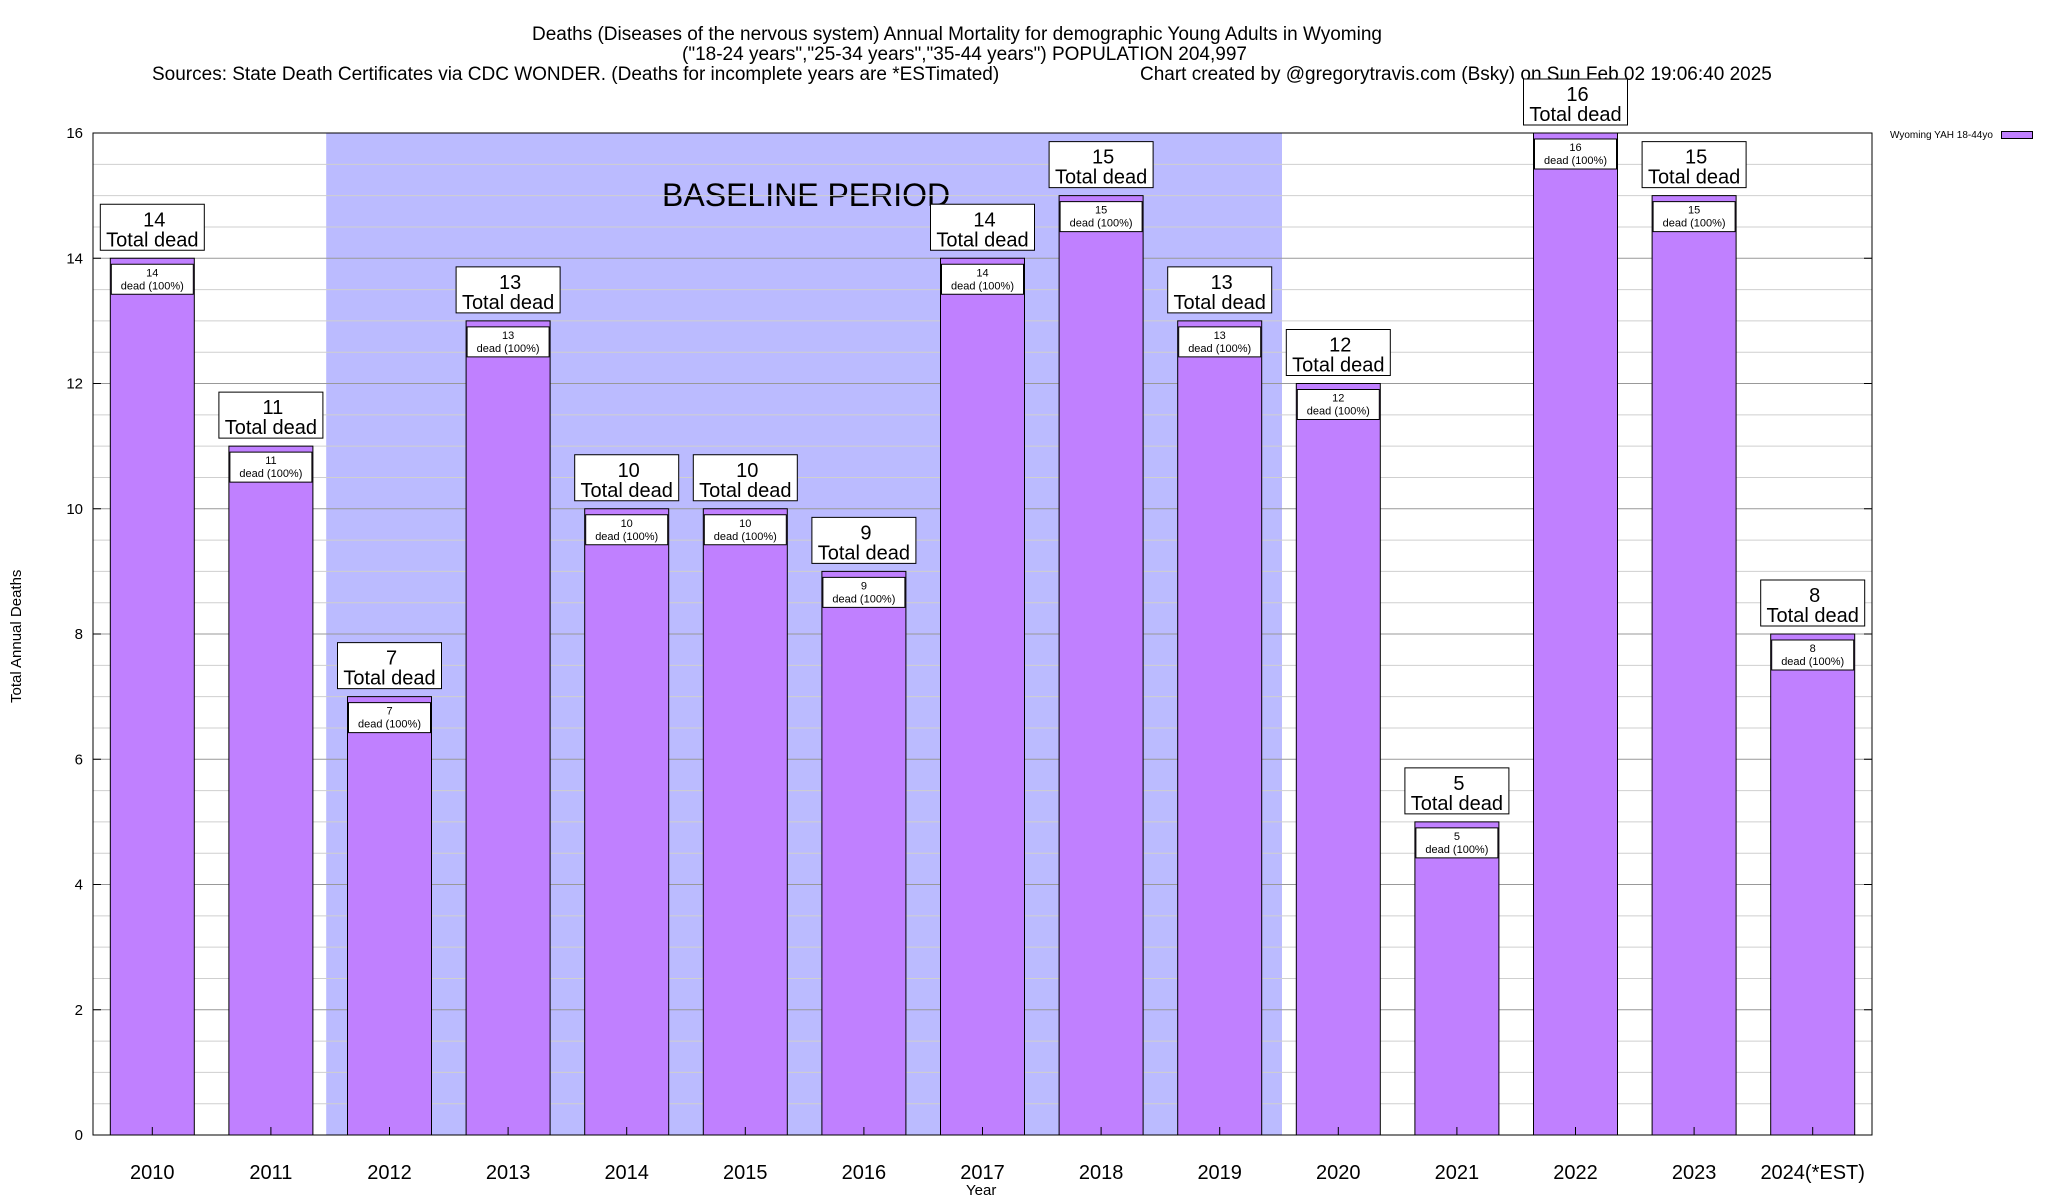  Describe the element at coordinates (74, 133) in the screenshot. I see `y-tick-label: 16` at that location.